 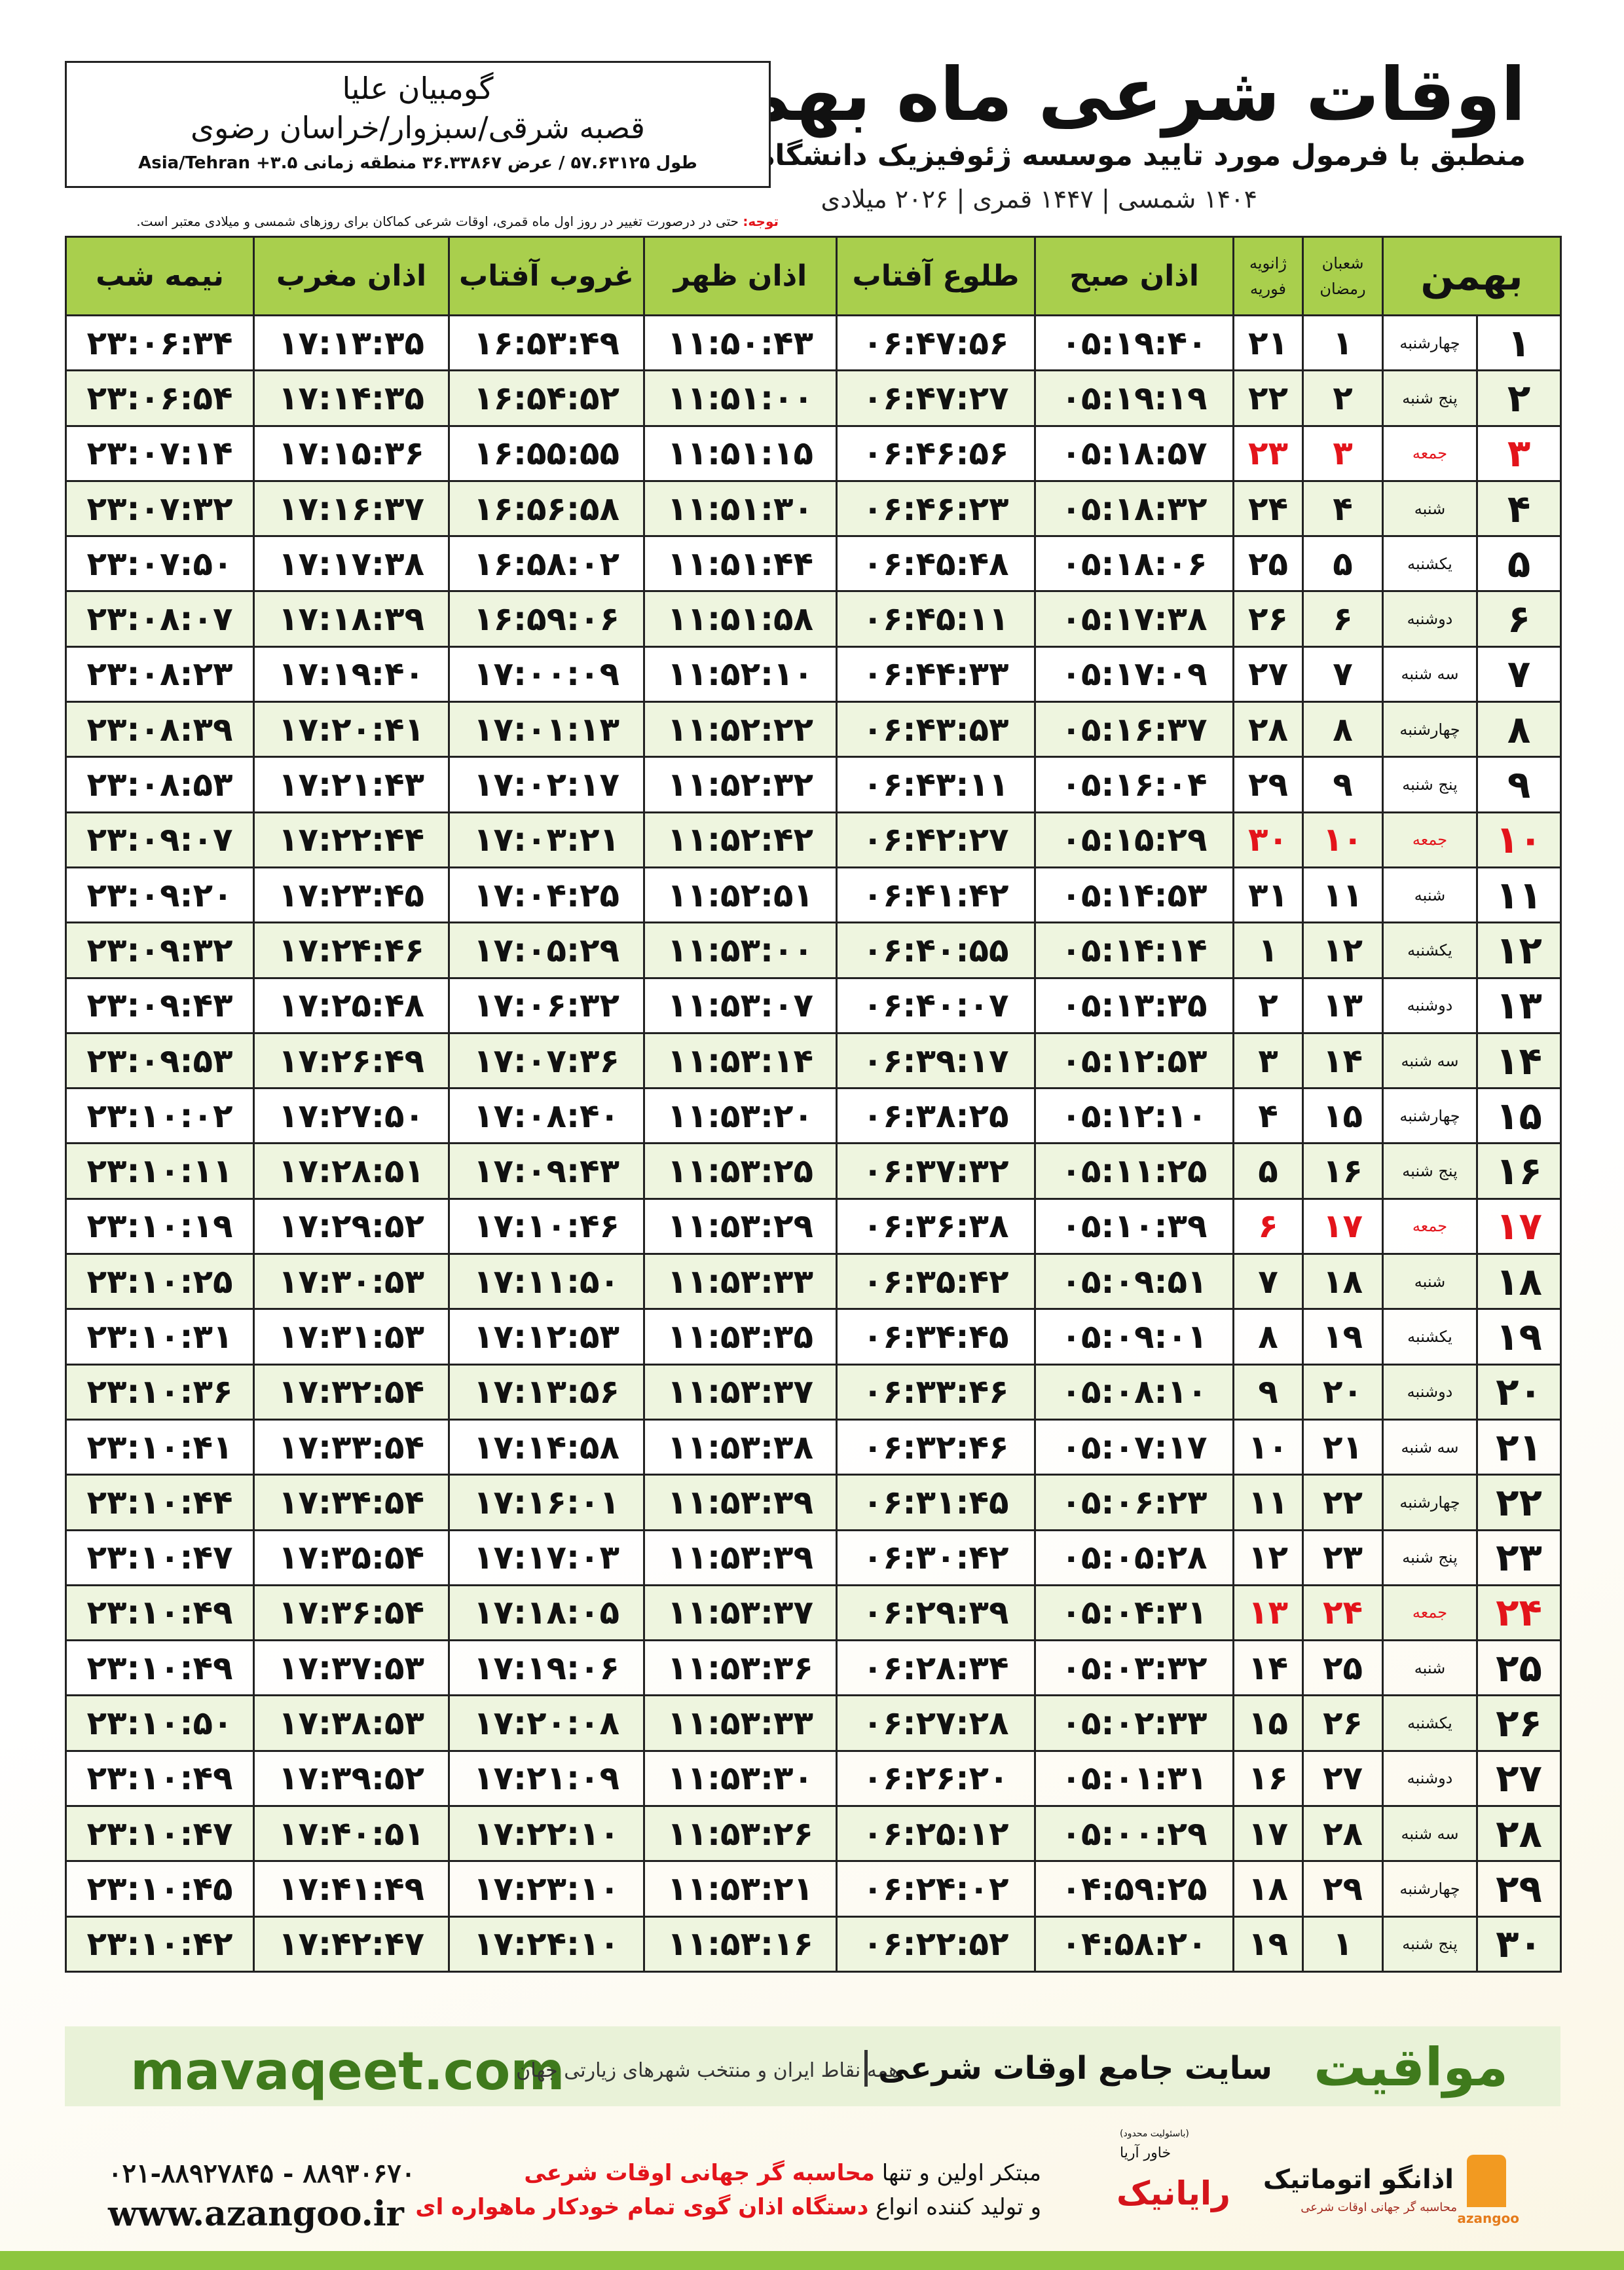 What do you see at coordinates (1430, 839) in the screenshot?
I see `table-cell: جمعه` at bounding box center [1430, 839].